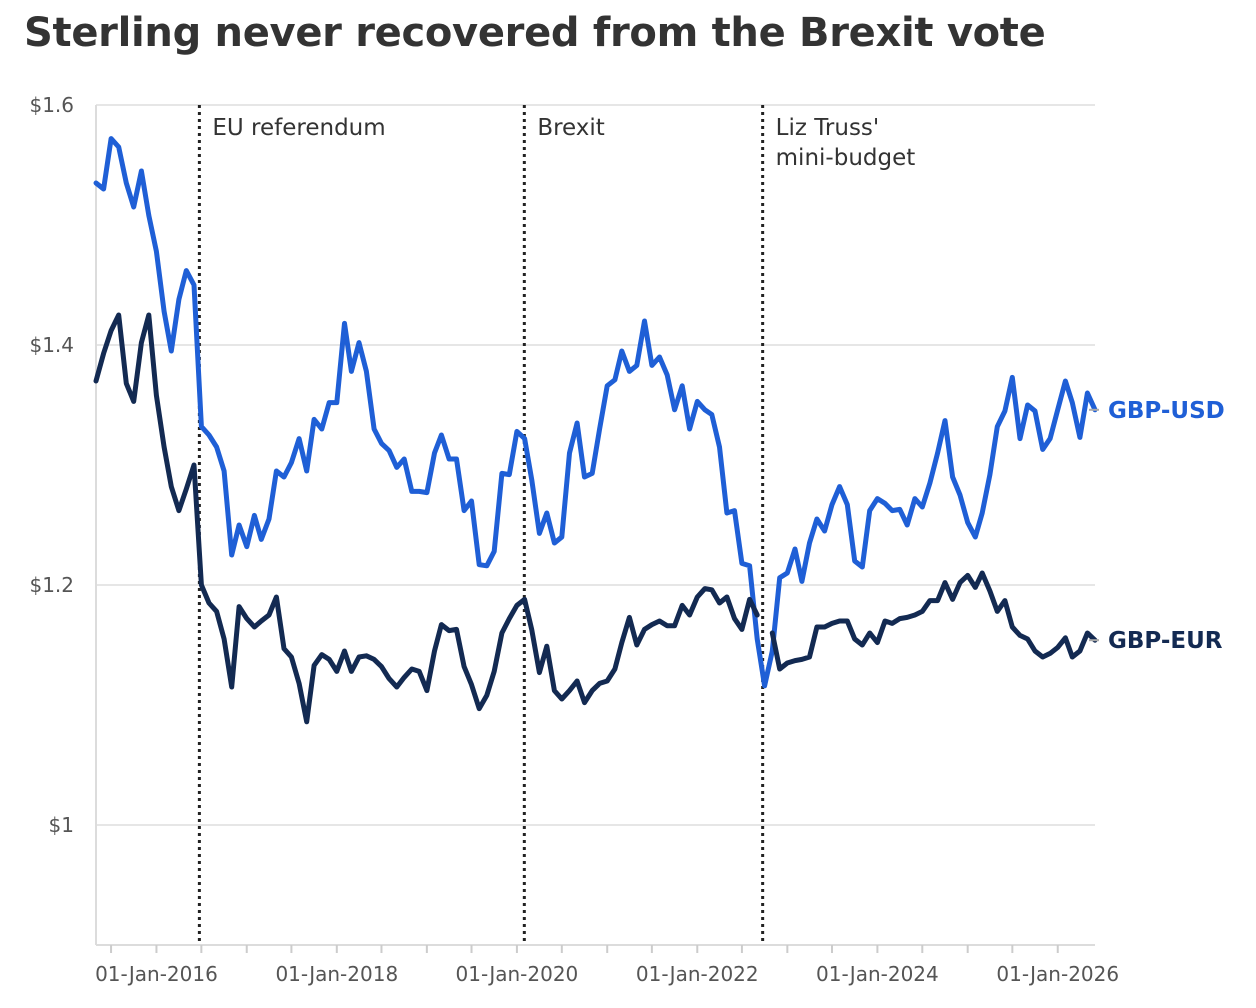 Image resolution: width=1256 pixels, height=1008 pixels. What do you see at coordinates (877, 974) in the screenshot?
I see `x-tick-label: 01-Jan-2024` at bounding box center [877, 974].